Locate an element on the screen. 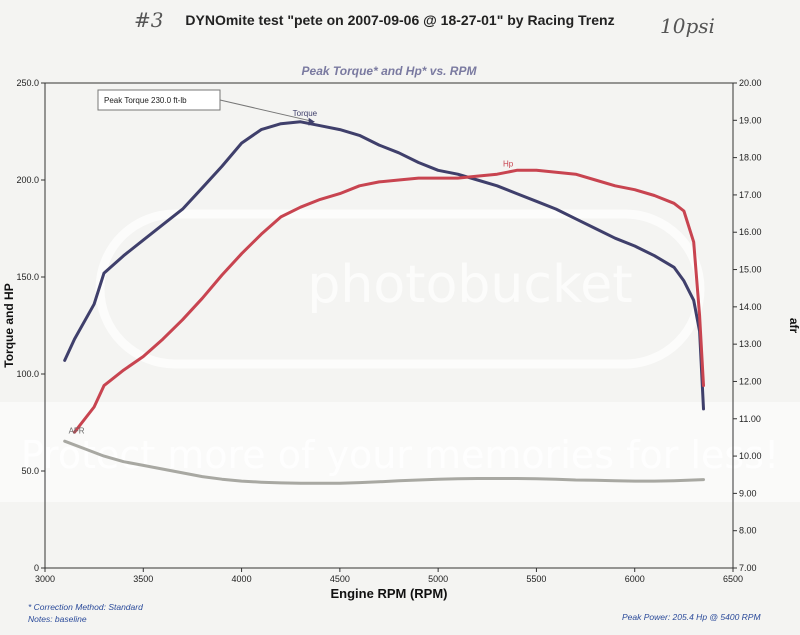  peak-torque-annotation-text: Peak Torque 230.0 ft-lb is located at coordinates (145, 100).